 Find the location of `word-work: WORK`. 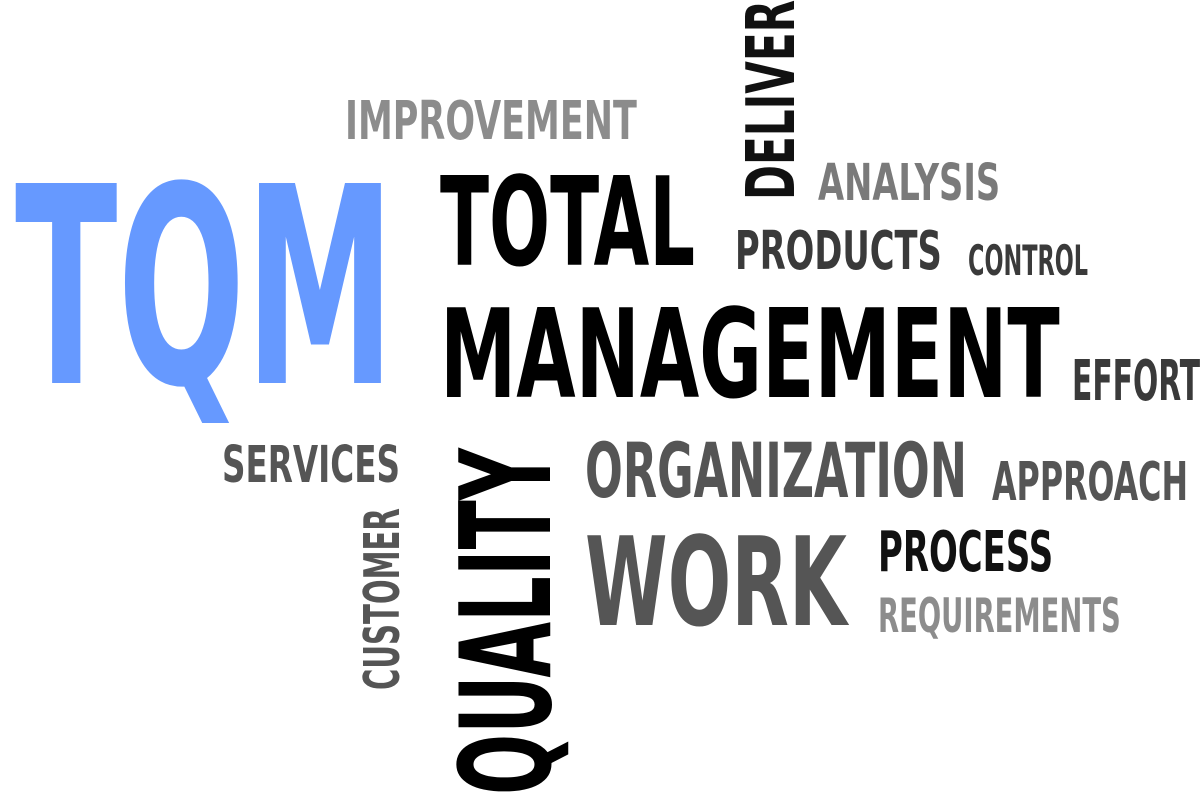

word-work: WORK is located at coordinates (716, 583).